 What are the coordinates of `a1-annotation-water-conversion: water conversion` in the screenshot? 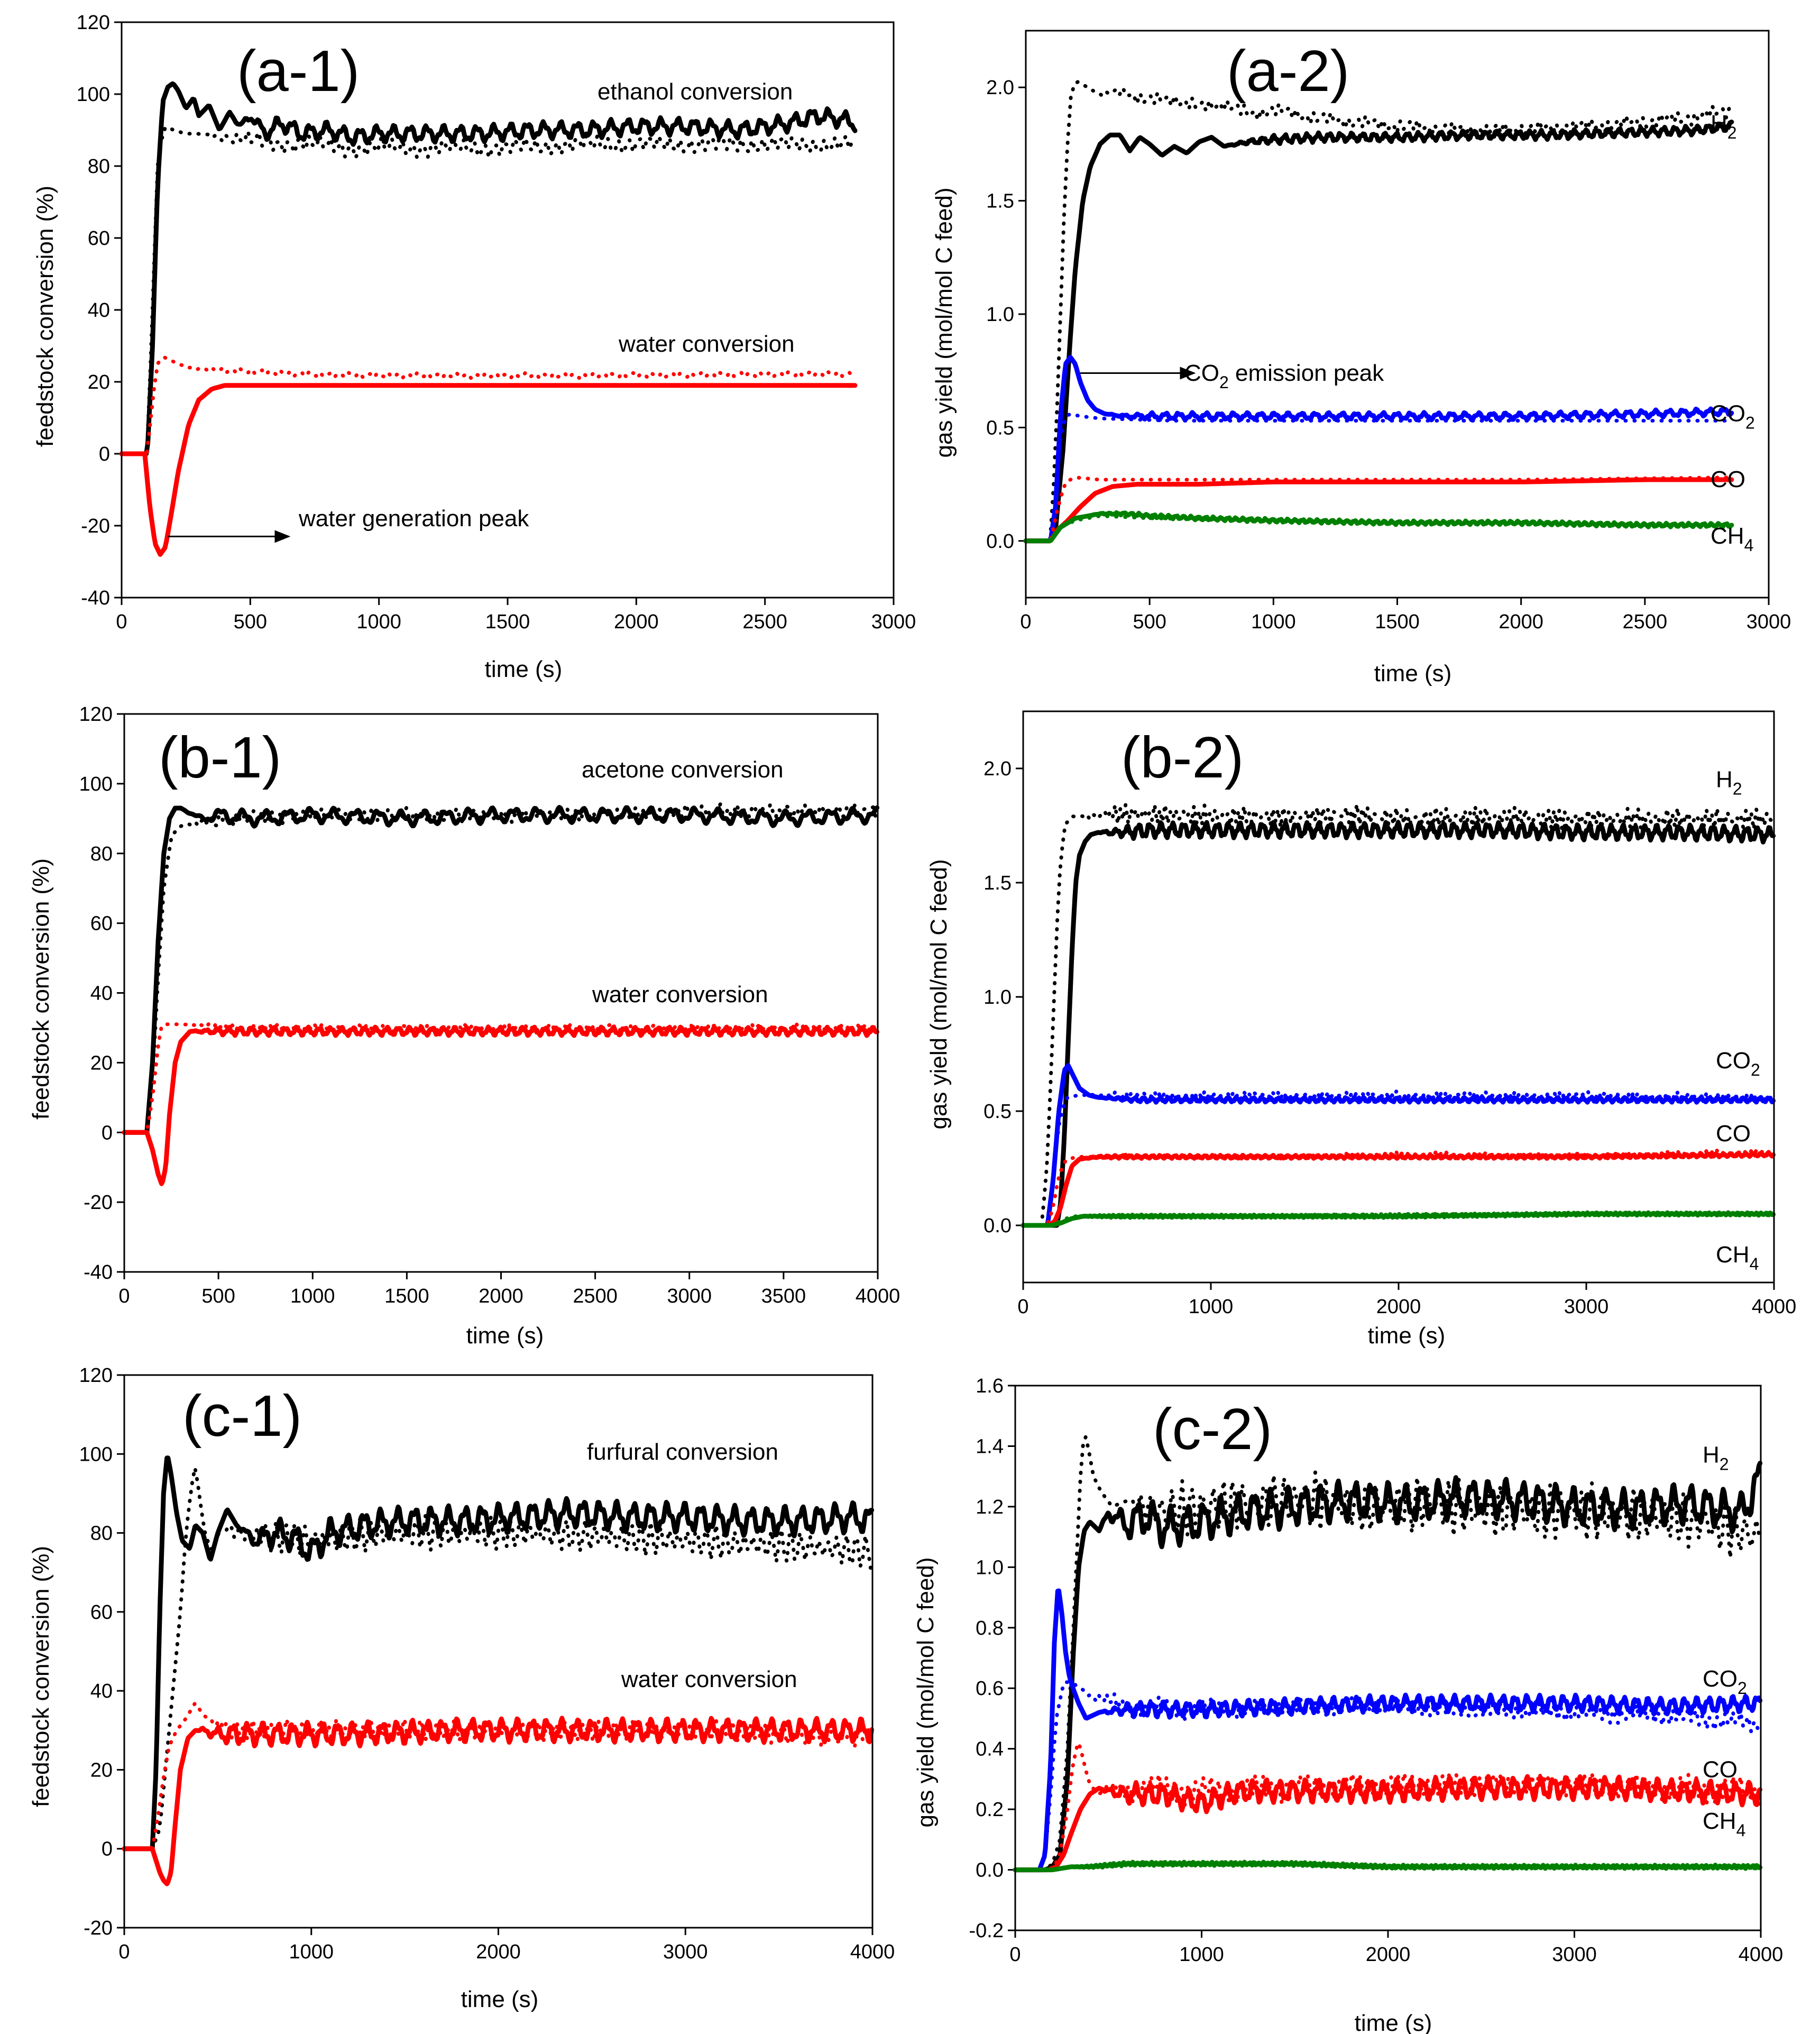 It's located at (707, 344).